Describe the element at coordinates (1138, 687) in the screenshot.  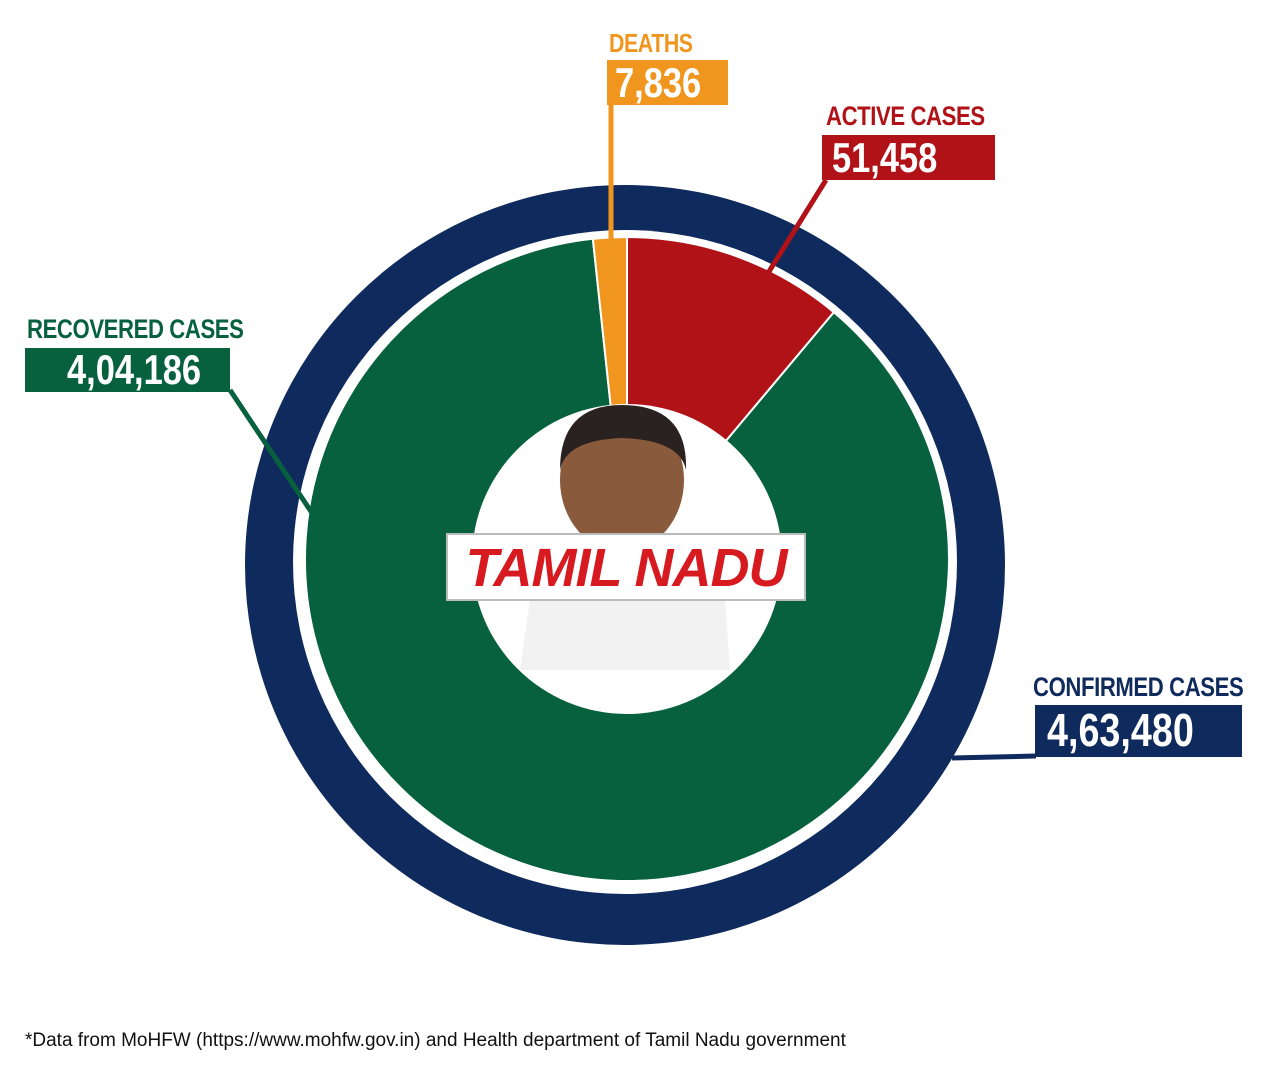
I see `confirmed-label: CONFIRMED CASES` at that location.